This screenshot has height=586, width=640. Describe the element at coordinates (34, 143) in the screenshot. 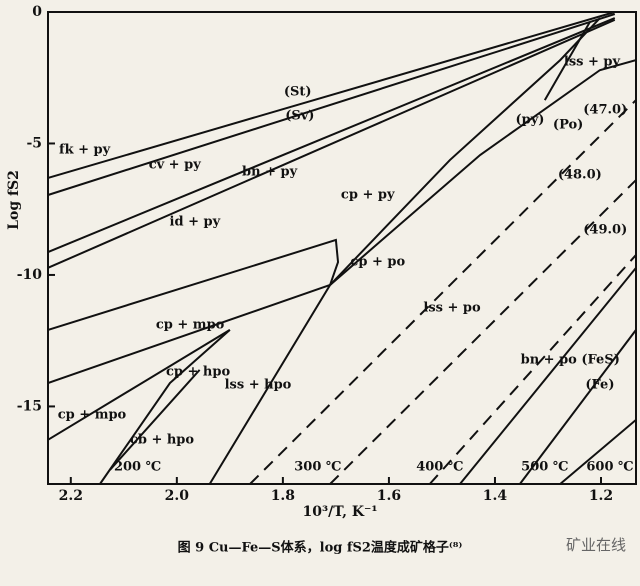

I see `y-tick-label: -5` at that location.